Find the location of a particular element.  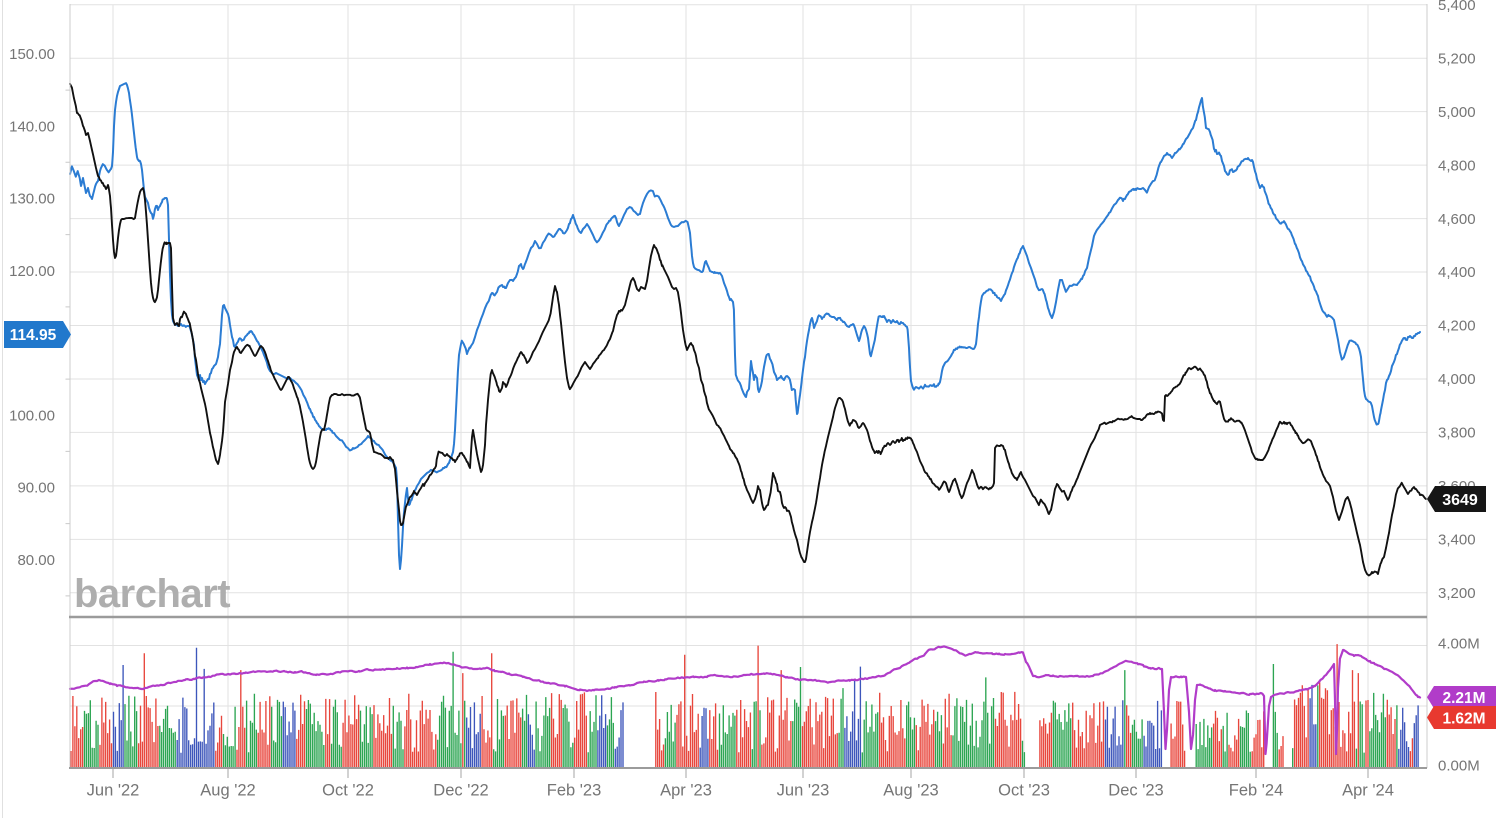

svg-text: Dec '22 is located at coordinates (460, 791).